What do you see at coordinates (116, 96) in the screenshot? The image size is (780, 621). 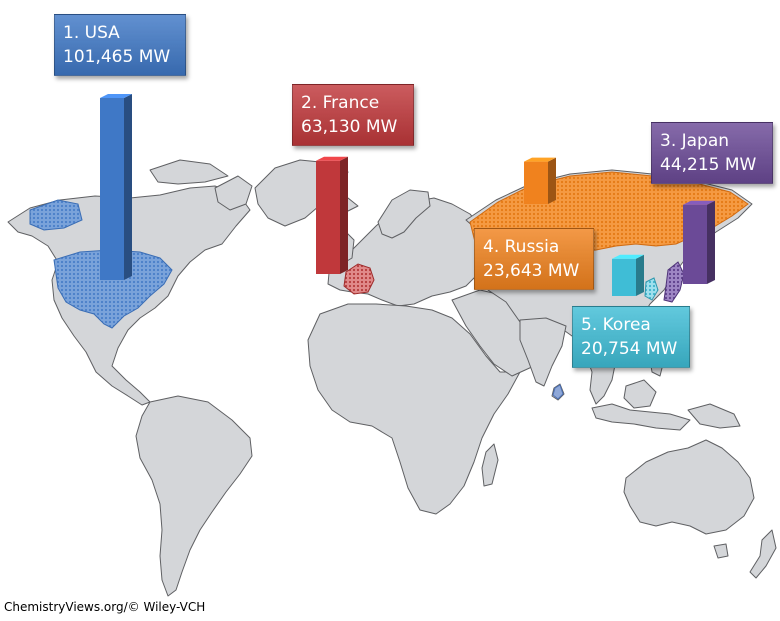 I see `usa-bar-top` at bounding box center [116, 96].